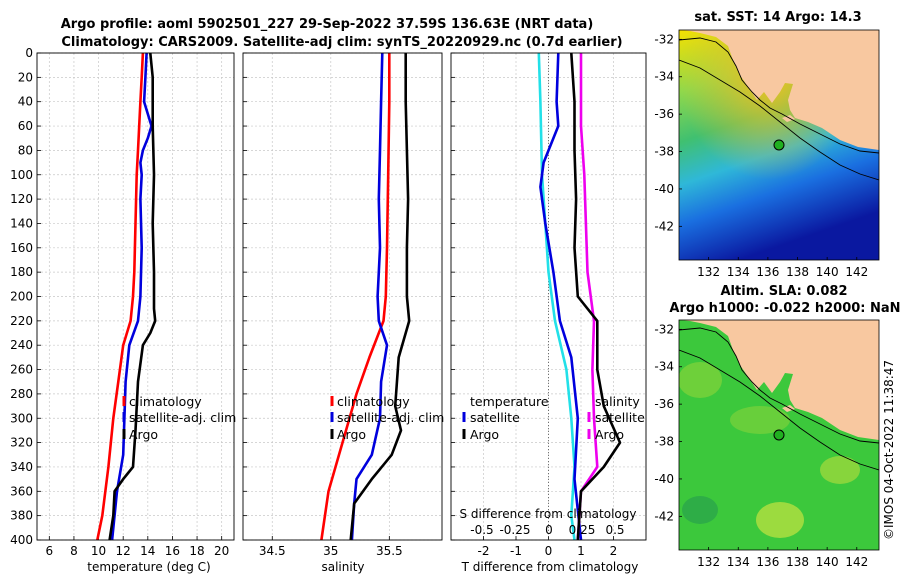 This screenshot has height=584, width=900. What do you see at coordinates (581, 551) in the screenshot?
I see `x-tick-label: 1` at bounding box center [581, 551].